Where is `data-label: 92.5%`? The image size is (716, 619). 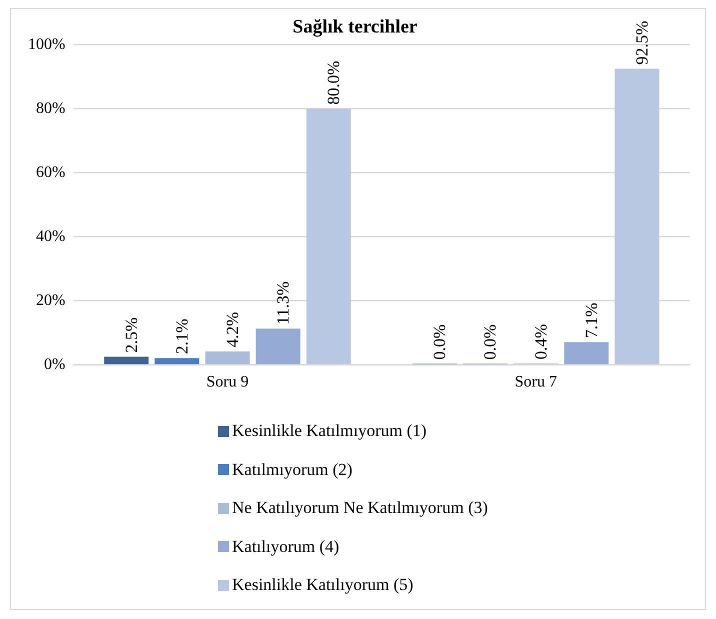 data-label: 92.5% is located at coordinates (642, 42).